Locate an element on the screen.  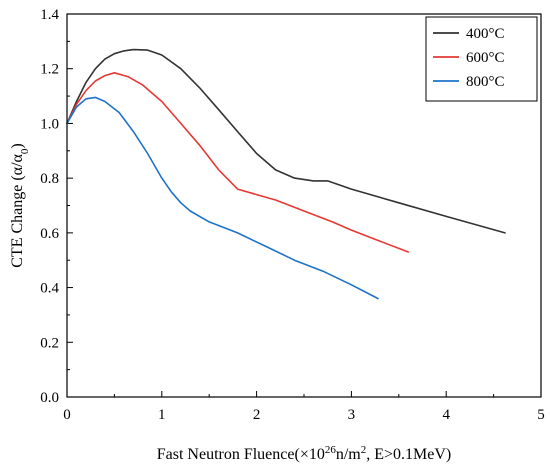
x-tick-label: 5 is located at coordinates (541, 415).